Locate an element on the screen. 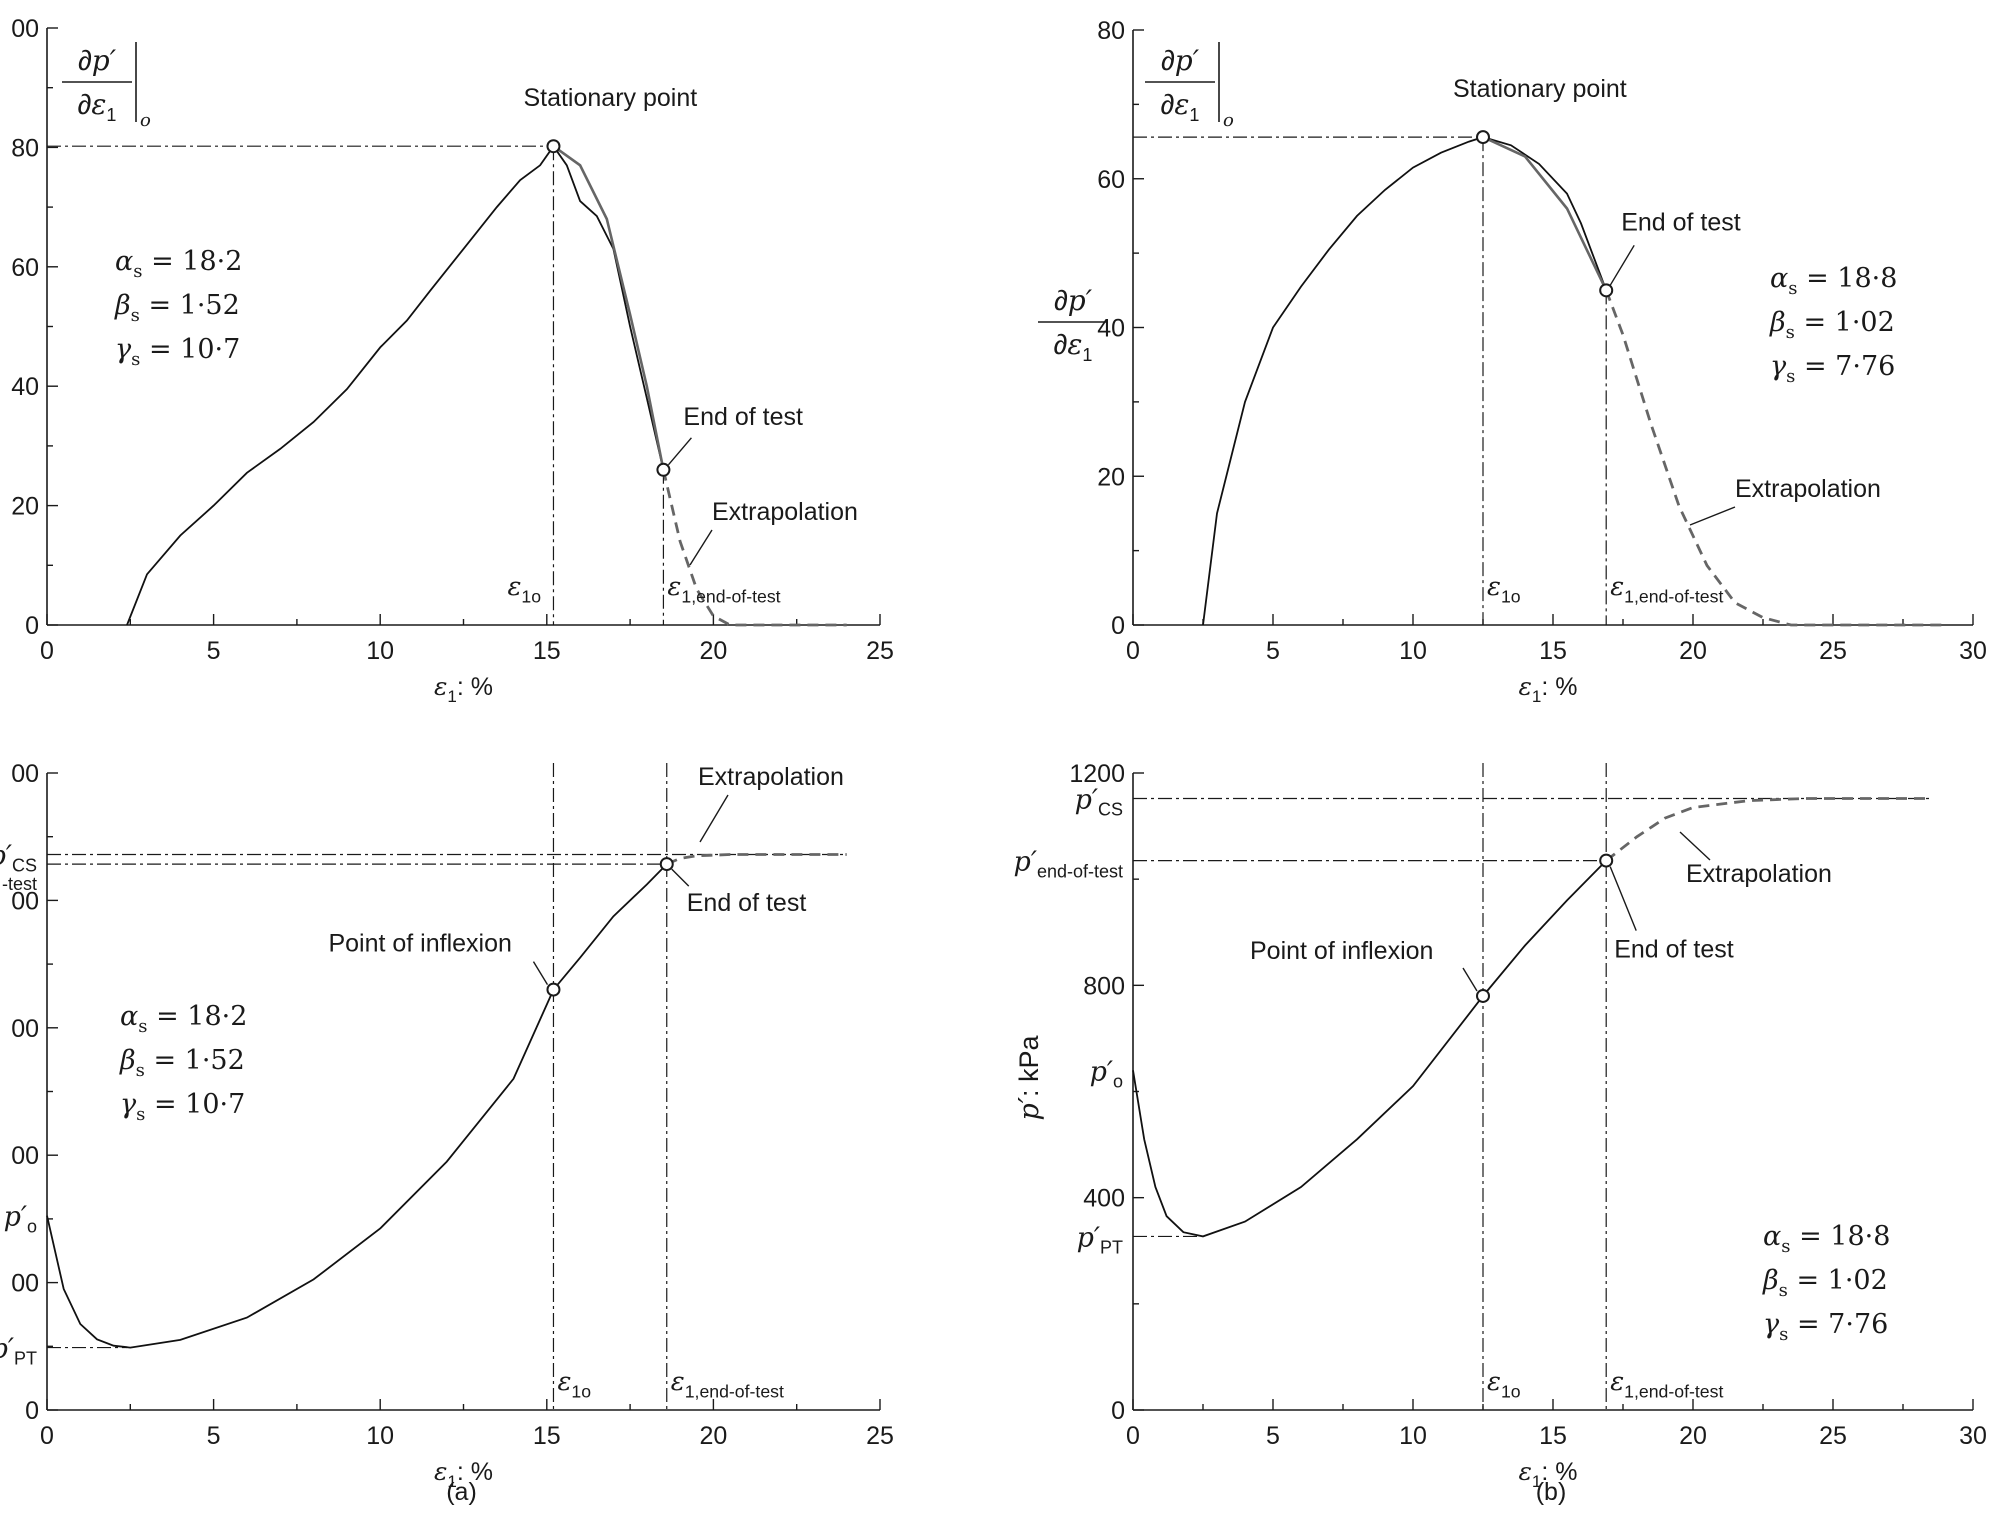 This screenshot has width=1993, height=1521. param-s: αs = 18·8 is located at coordinates (1833, 281).